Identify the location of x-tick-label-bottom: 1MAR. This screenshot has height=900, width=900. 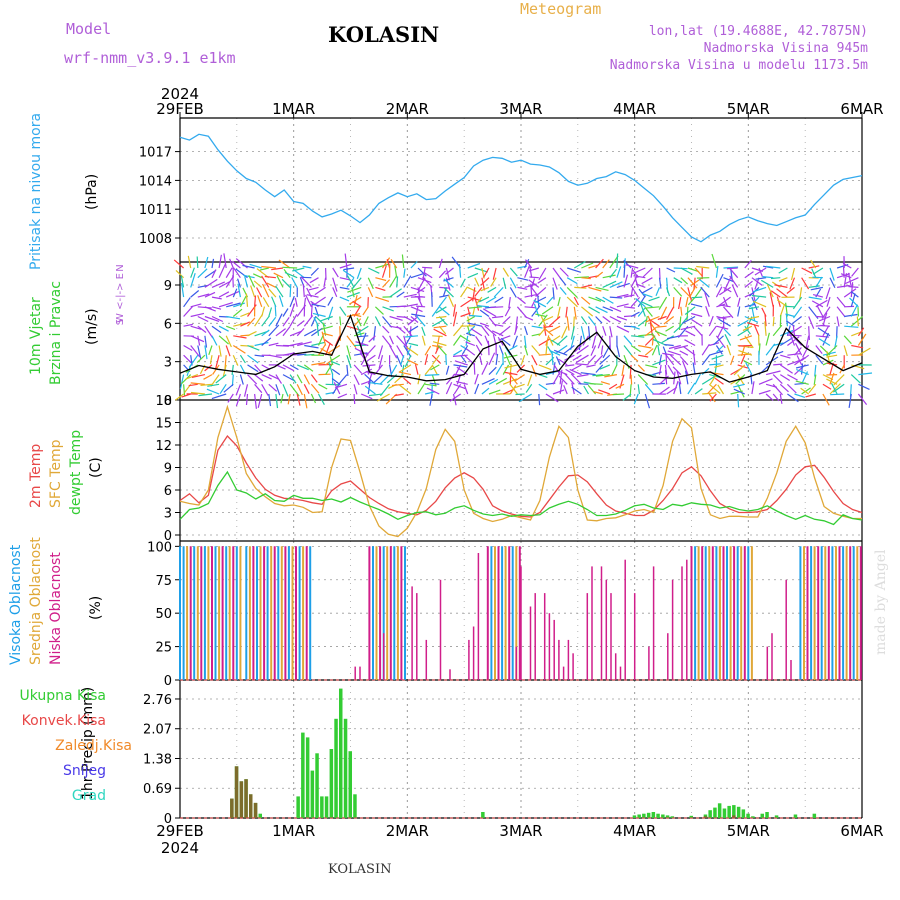
(293, 831).